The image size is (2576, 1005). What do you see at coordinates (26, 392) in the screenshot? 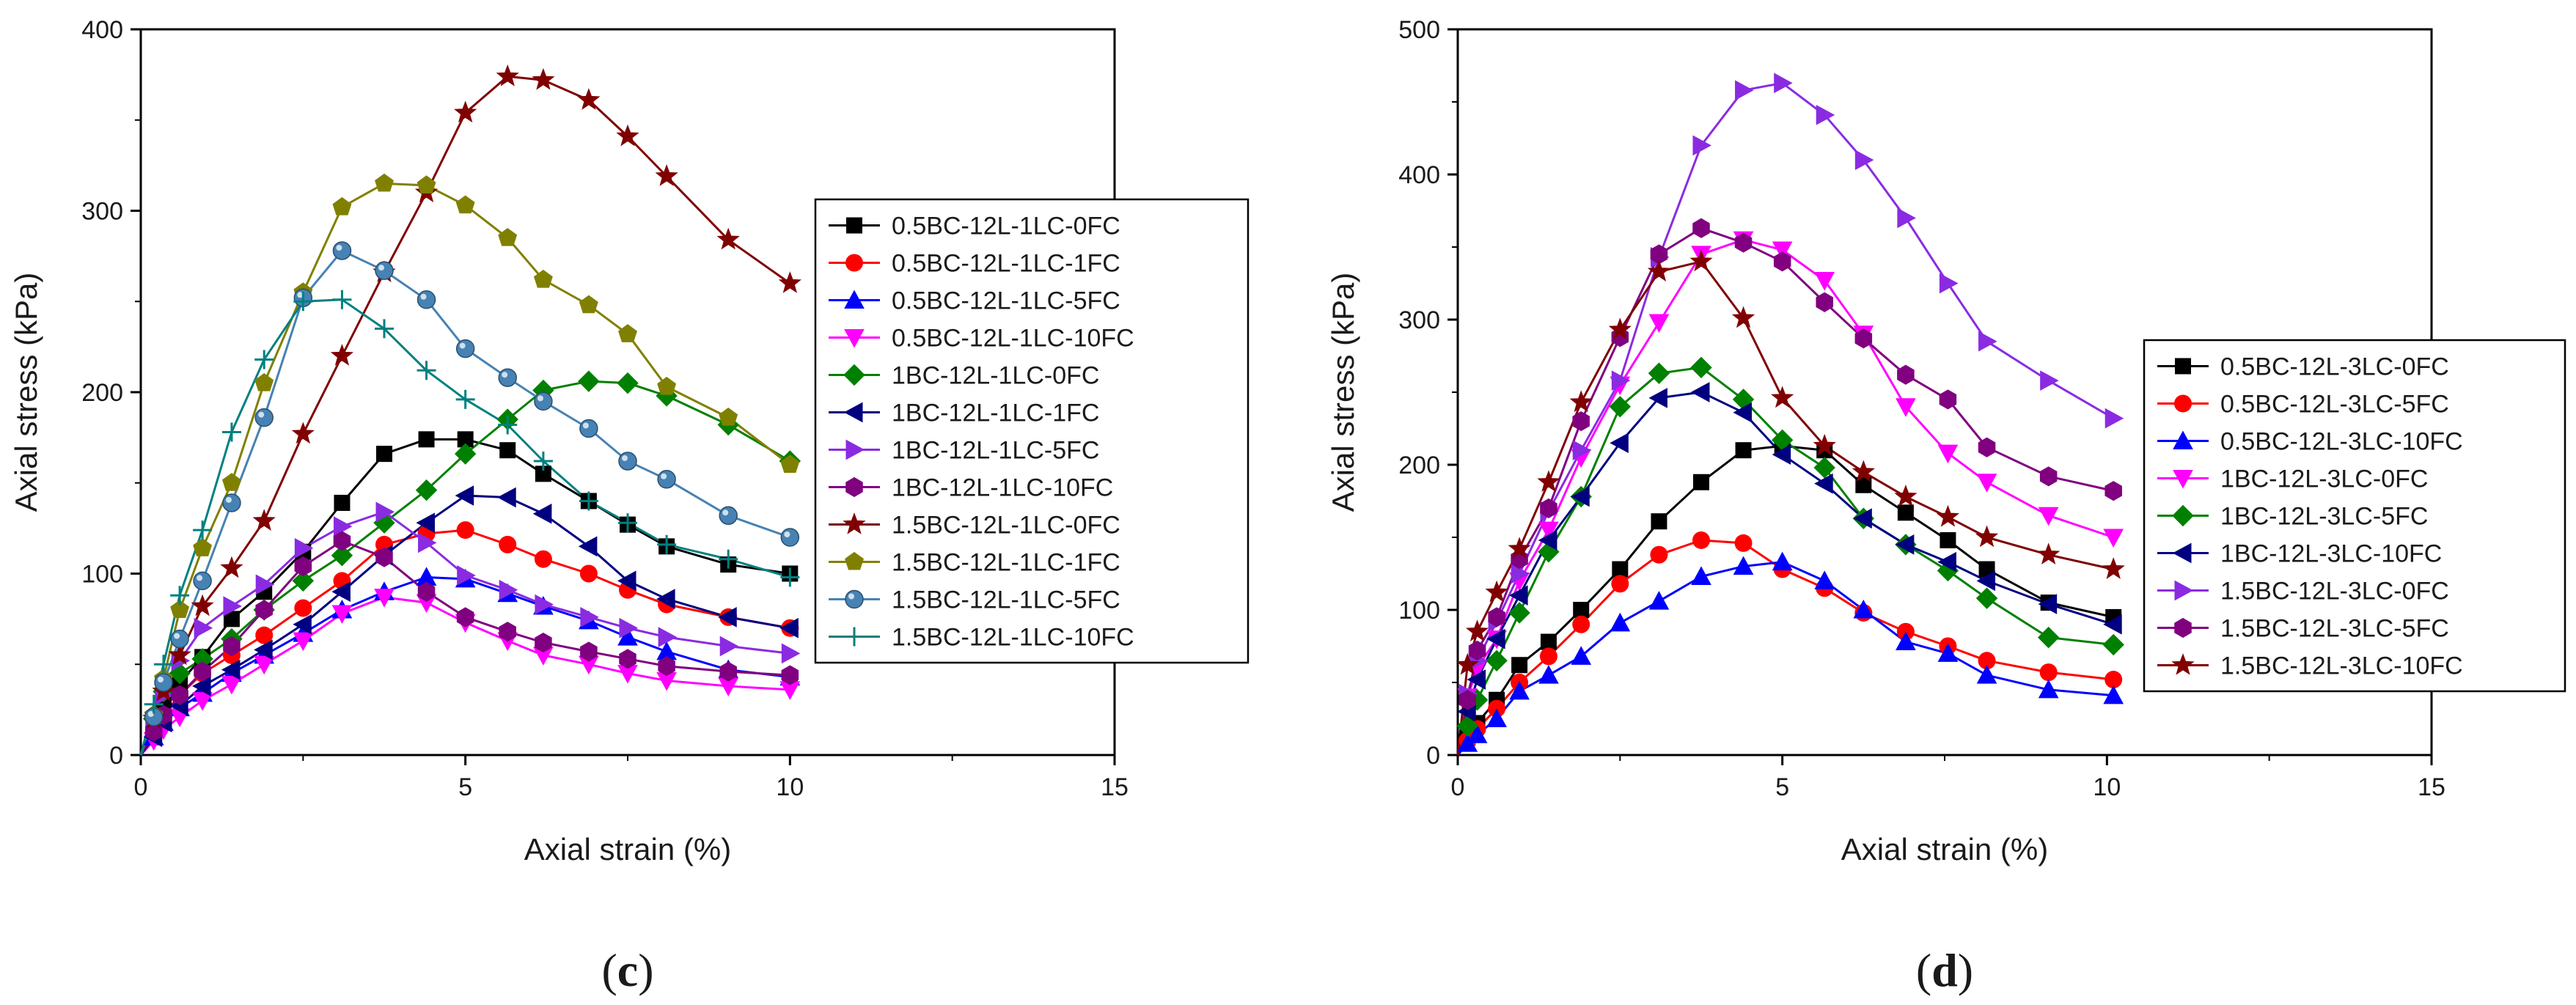
I see `y-axis-label: Axial stress (kPa)` at bounding box center [26, 392].